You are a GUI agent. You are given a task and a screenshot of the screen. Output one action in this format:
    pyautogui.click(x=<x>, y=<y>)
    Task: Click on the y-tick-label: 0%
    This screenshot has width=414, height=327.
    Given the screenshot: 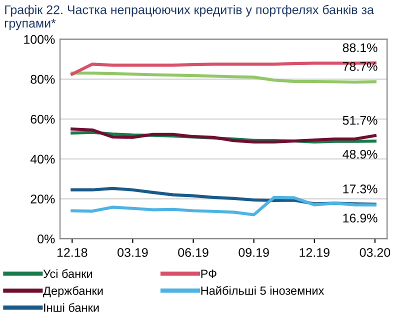 What is the action you would take?
    pyautogui.click(x=46, y=239)
    